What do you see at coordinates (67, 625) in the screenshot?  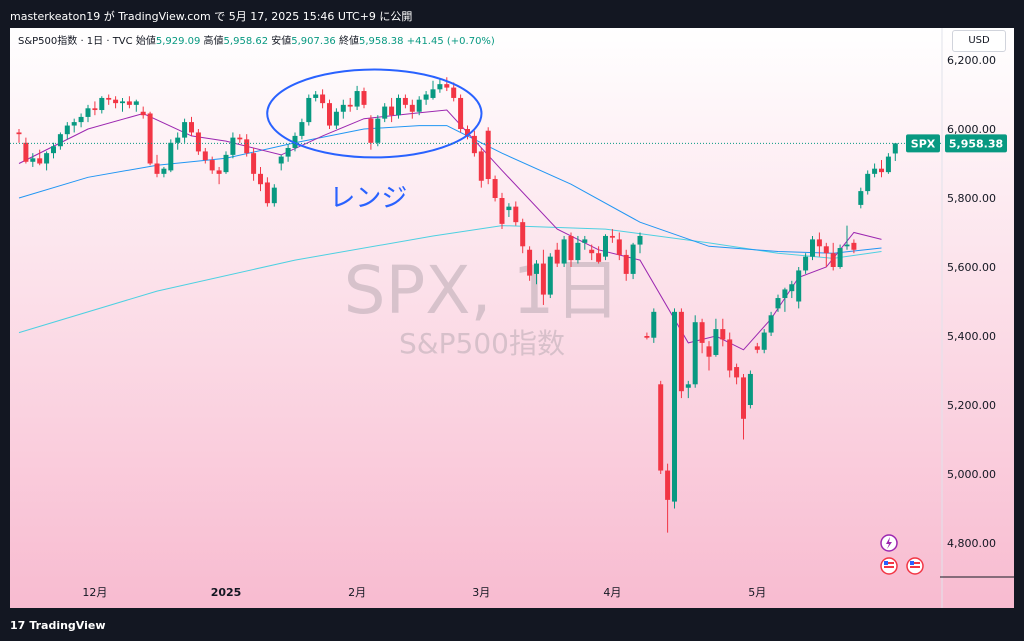 I see `brand-name: TradingView` at bounding box center [67, 625].